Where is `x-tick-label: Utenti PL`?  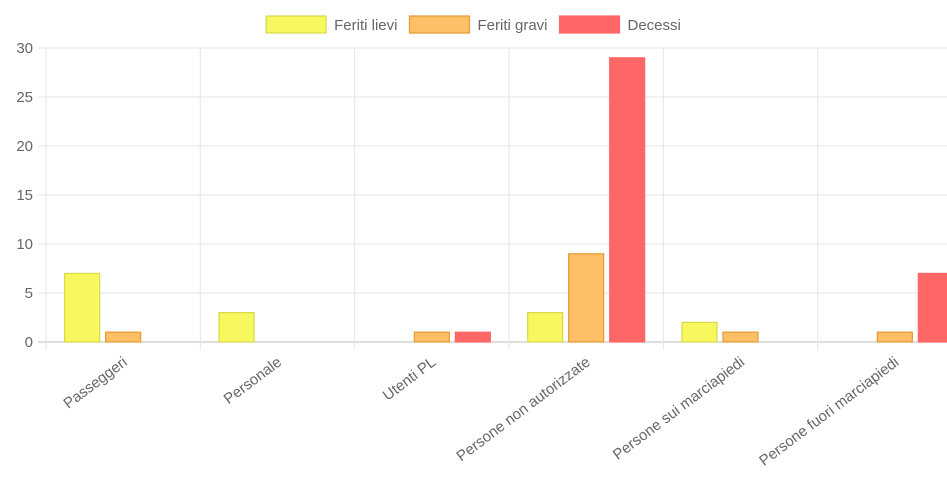
x-tick-label: Utenti PL is located at coordinates (410, 379).